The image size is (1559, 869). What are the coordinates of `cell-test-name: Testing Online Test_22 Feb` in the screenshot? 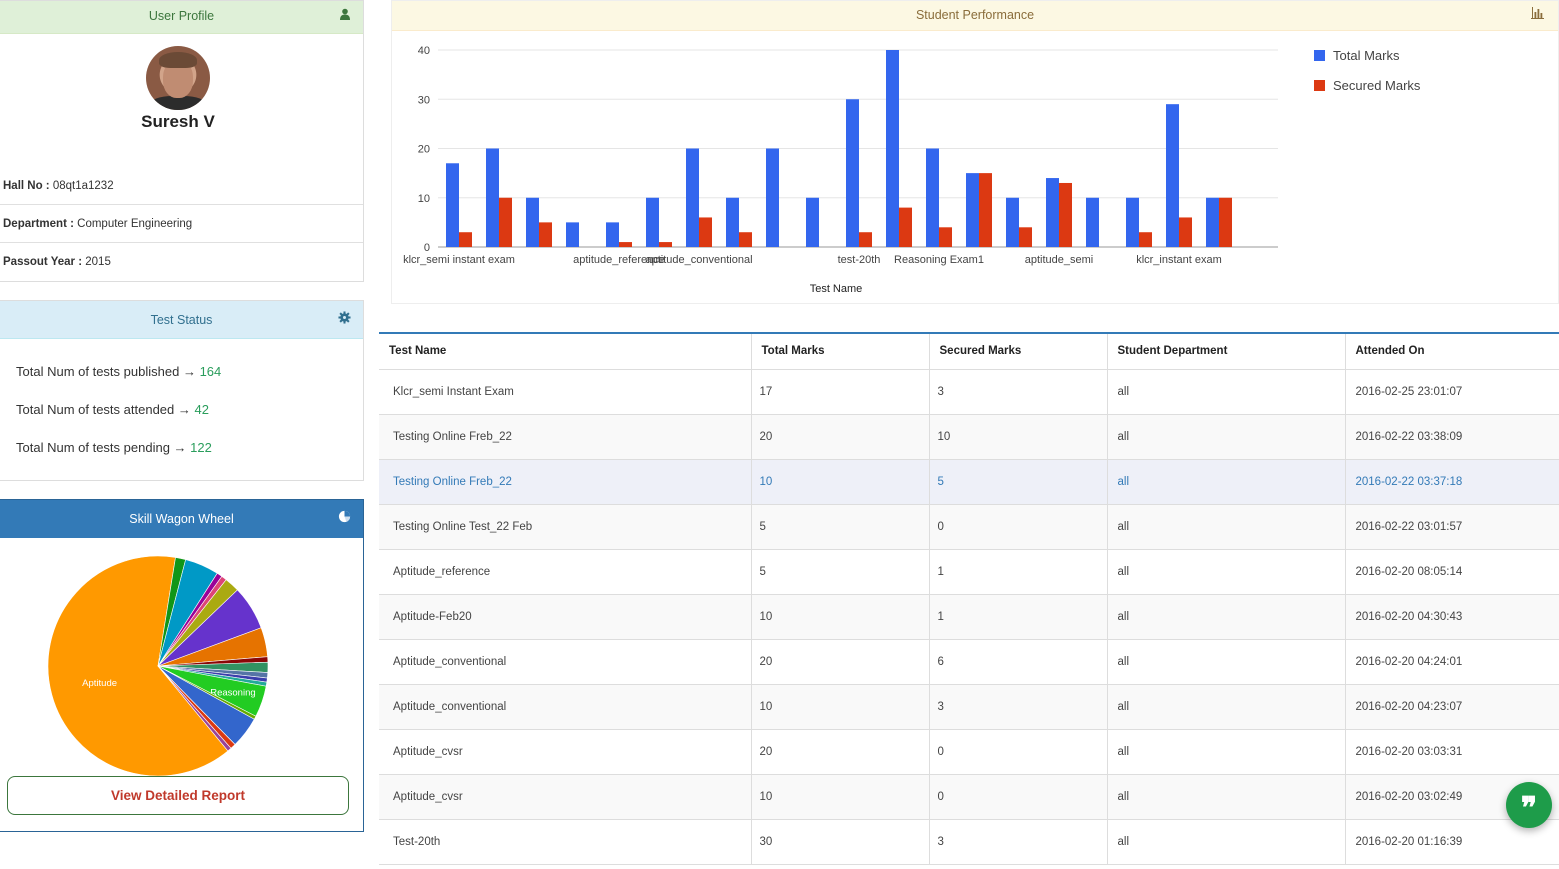 It's located at (565, 527).